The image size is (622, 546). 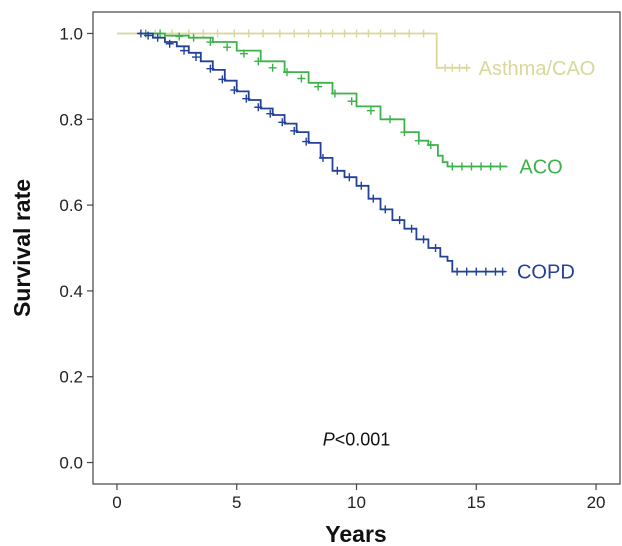 I want to click on series-labels: Asthma/CAO ACO COPD, so click(x=537, y=171).